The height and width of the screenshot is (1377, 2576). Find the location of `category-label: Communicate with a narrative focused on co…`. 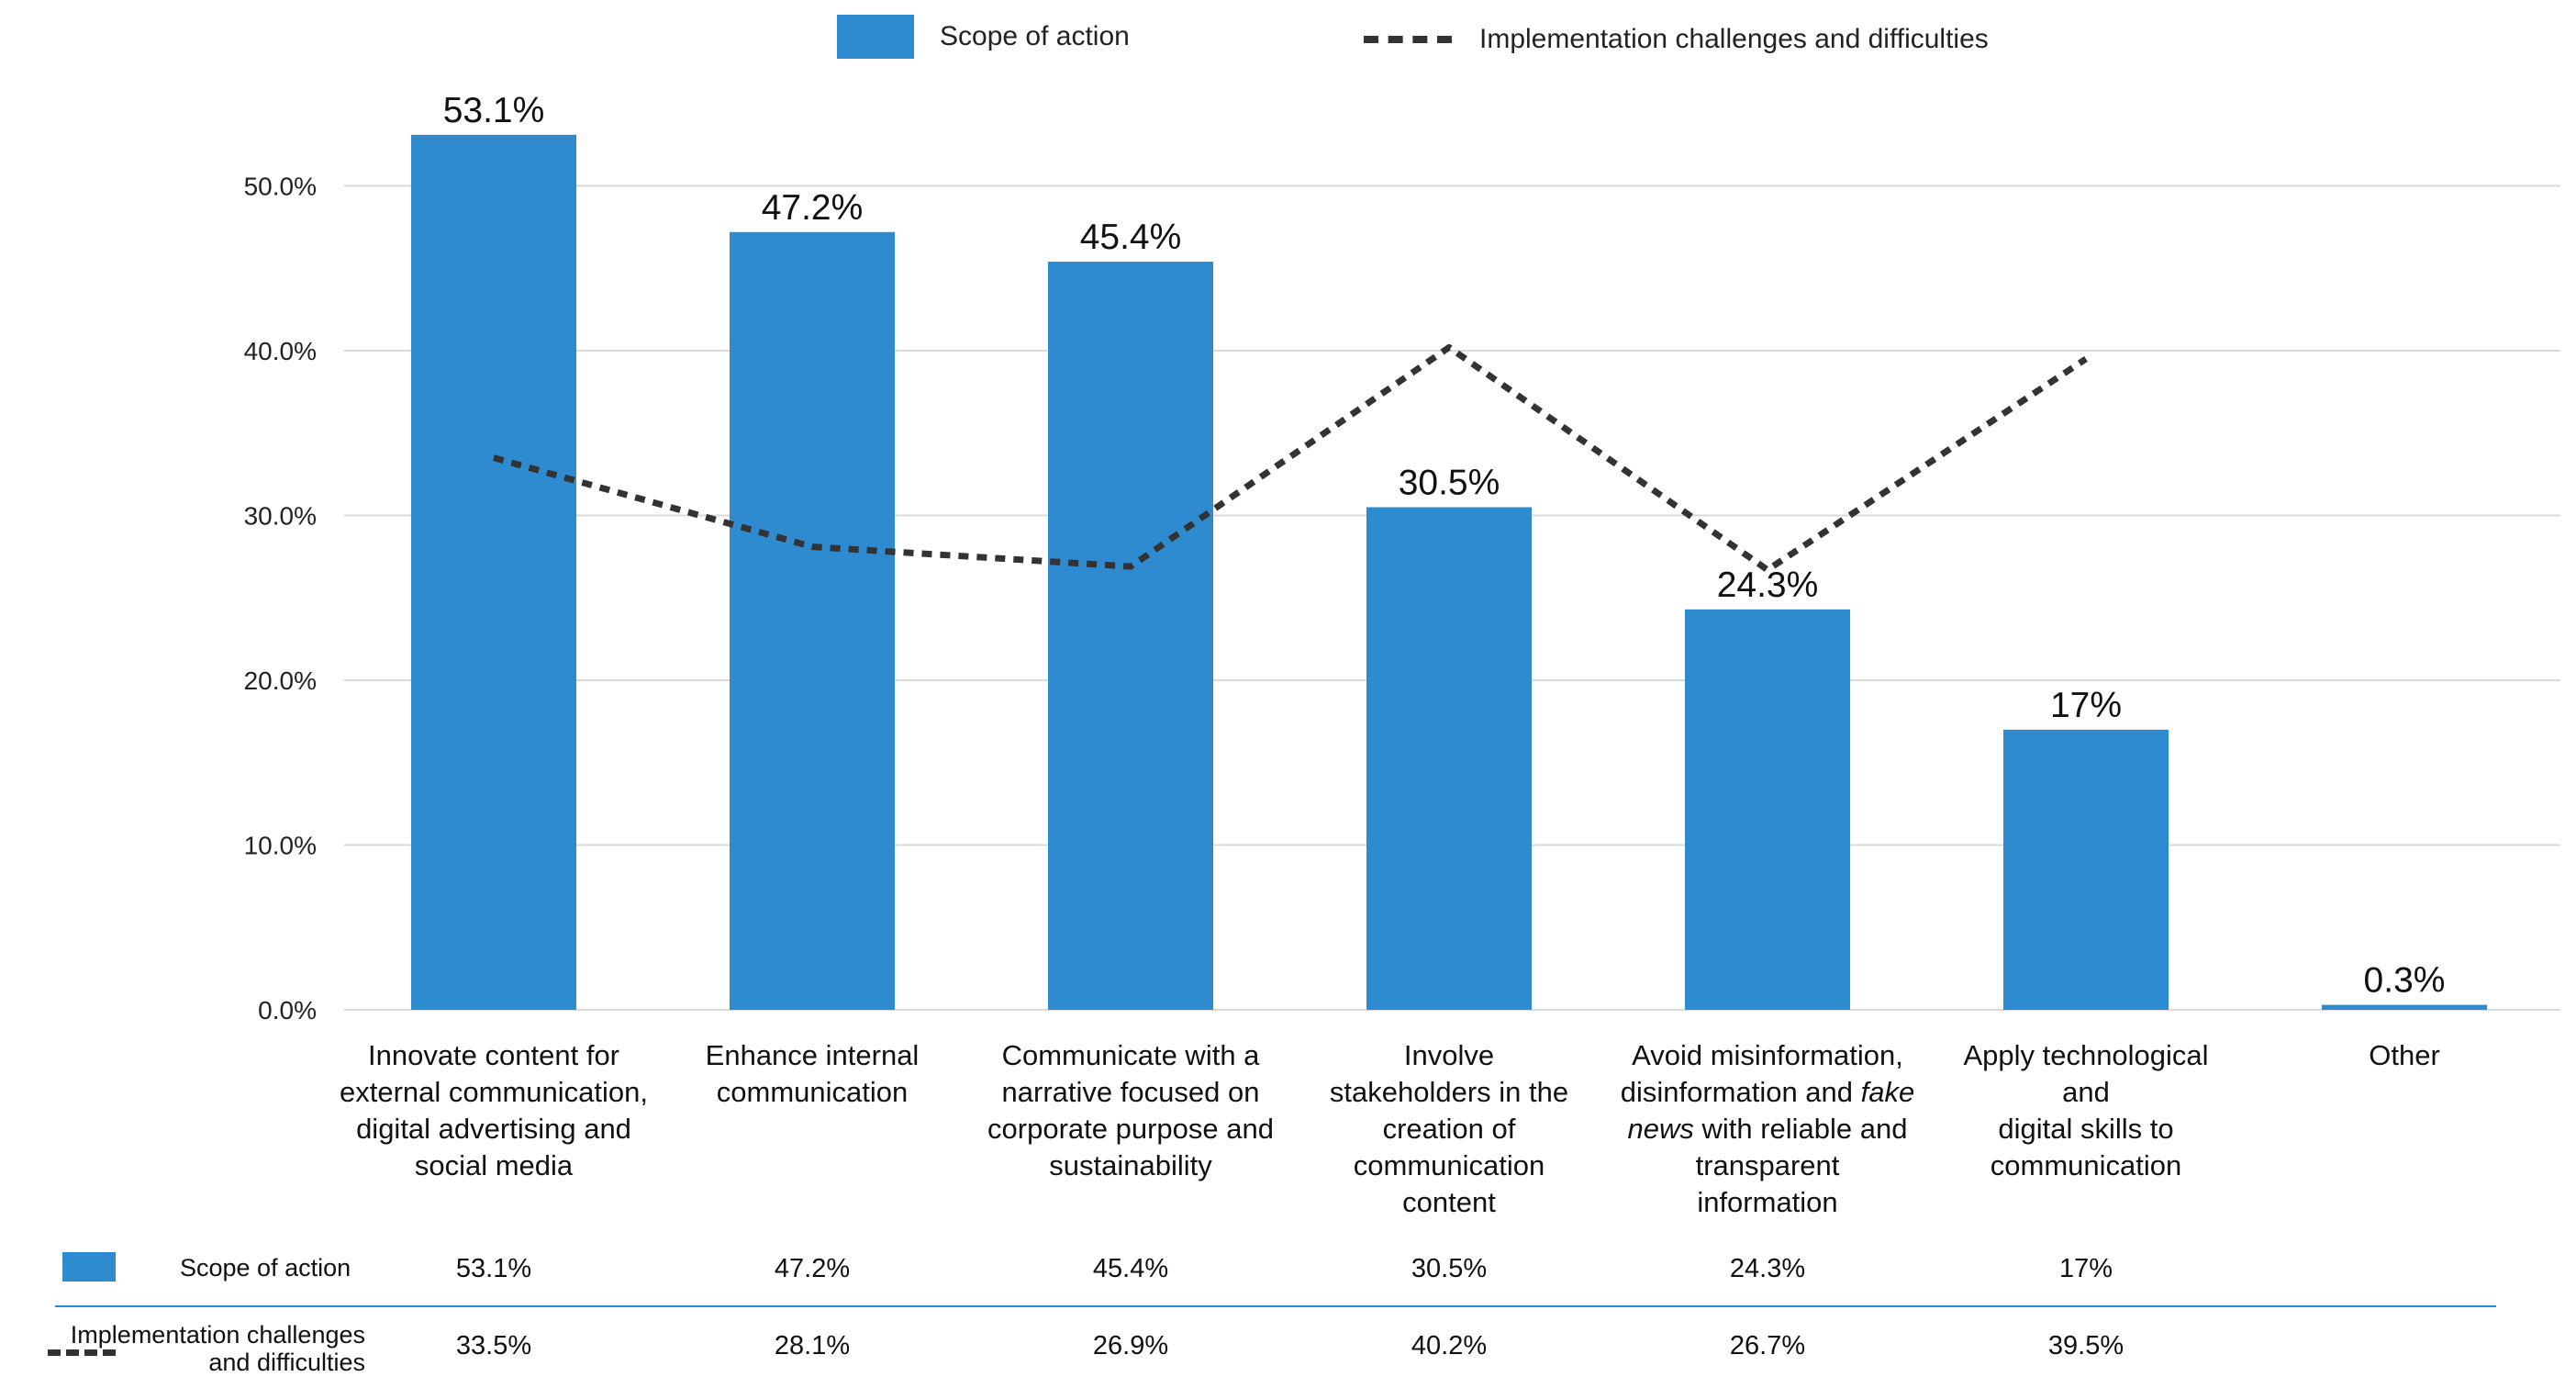

category-label: Communicate with a narrative focused on co… is located at coordinates (1130, 1110).